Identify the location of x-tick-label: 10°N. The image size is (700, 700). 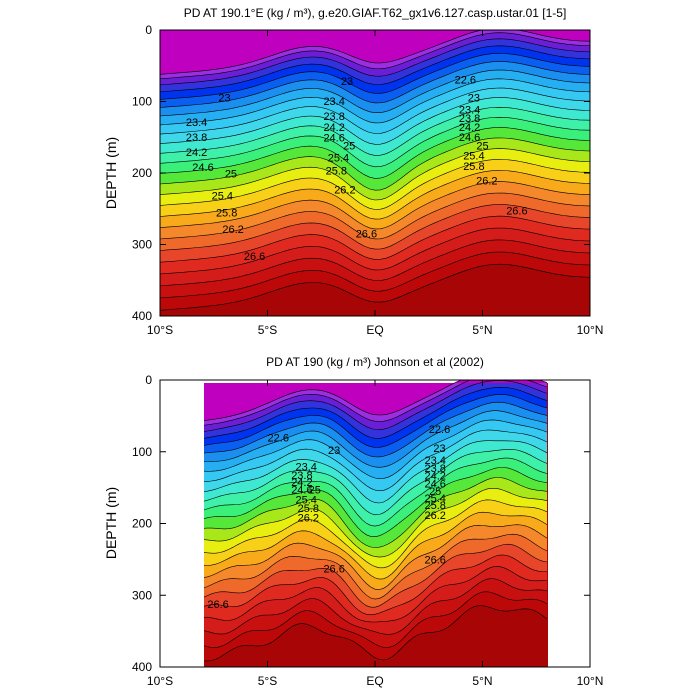
(590, 681).